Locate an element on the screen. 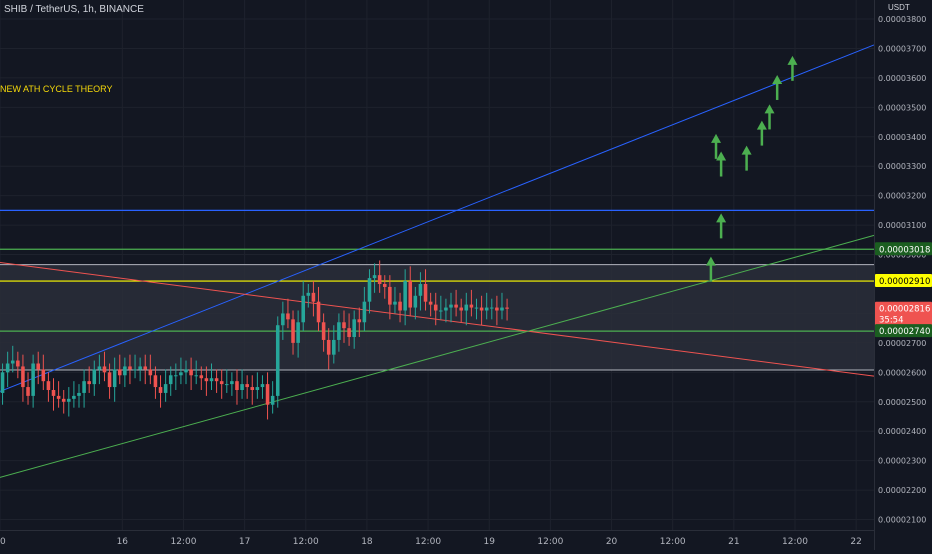 The height and width of the screenshot is (554, 932). price-label: 0.00003018 is located at coordinates (903, 249).